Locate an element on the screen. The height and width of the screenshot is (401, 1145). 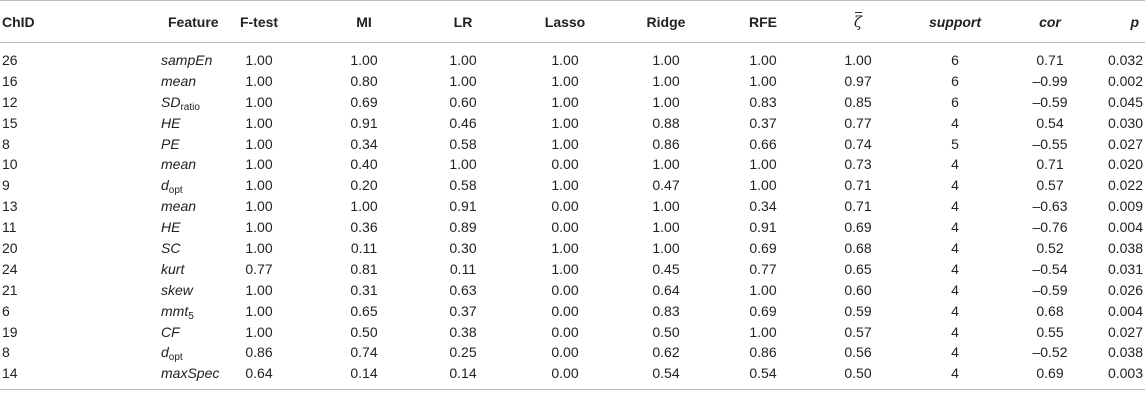
cell-cor: 0.52 is located at coordinates (1050, 247).